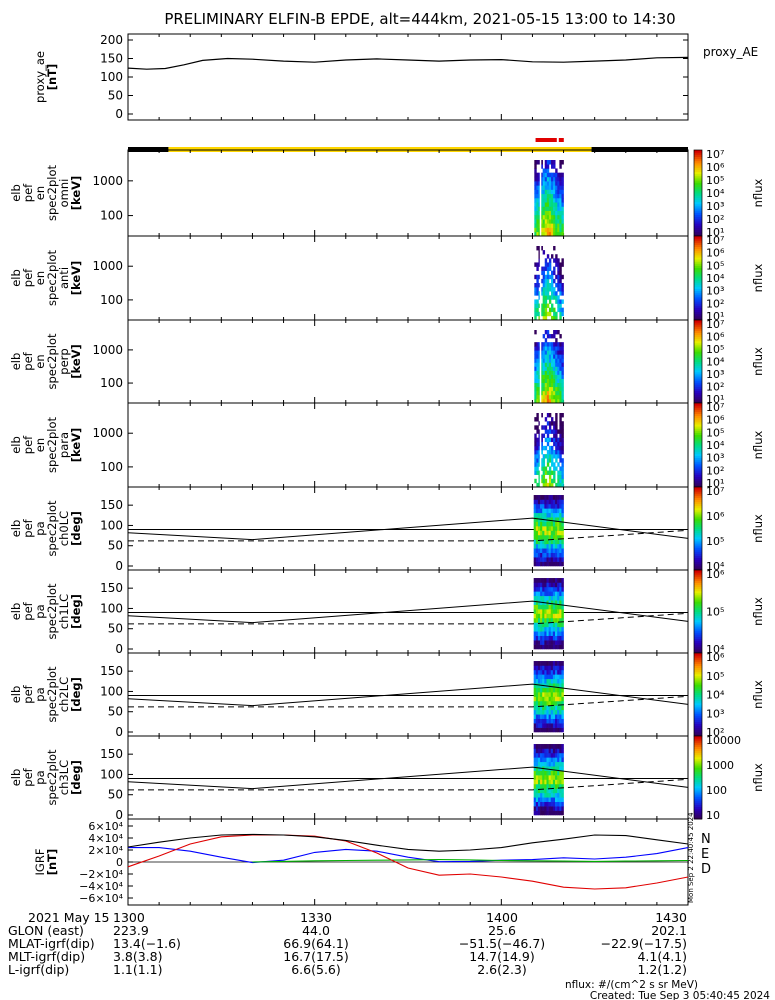 The image size is (775, 1000). What do you see at coordinates (105, 826) in the screenshot?
I see `igrf-ytick-label: 6×10⁴` at bounding box center [105, 826].